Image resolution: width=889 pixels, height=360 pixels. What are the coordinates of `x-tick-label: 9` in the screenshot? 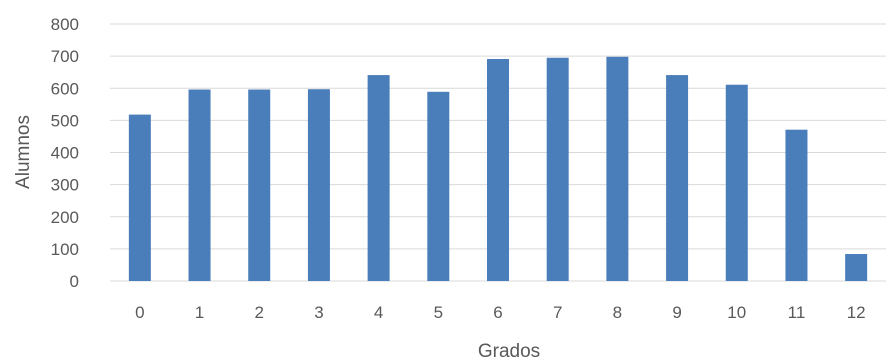 It's located at (676, 312).